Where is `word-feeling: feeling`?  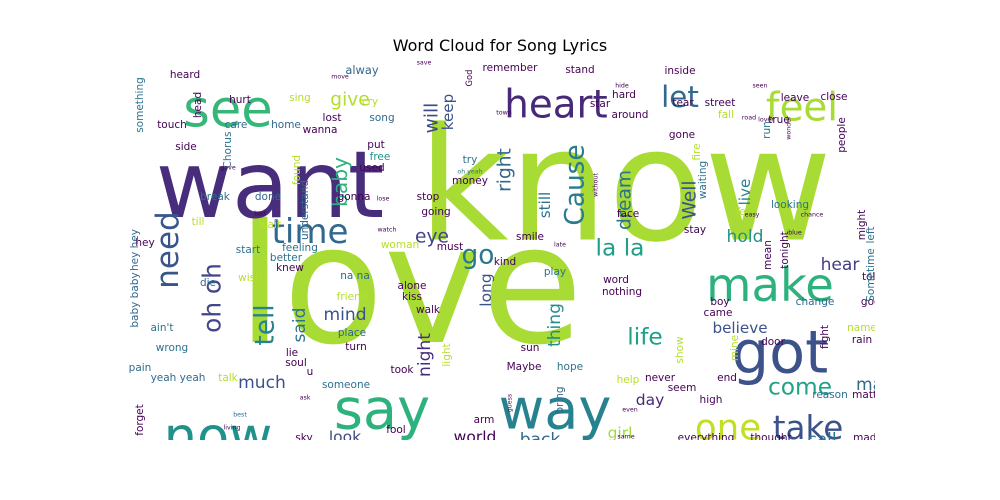
word-feeling: feeling is located at coordinates (300, 248).